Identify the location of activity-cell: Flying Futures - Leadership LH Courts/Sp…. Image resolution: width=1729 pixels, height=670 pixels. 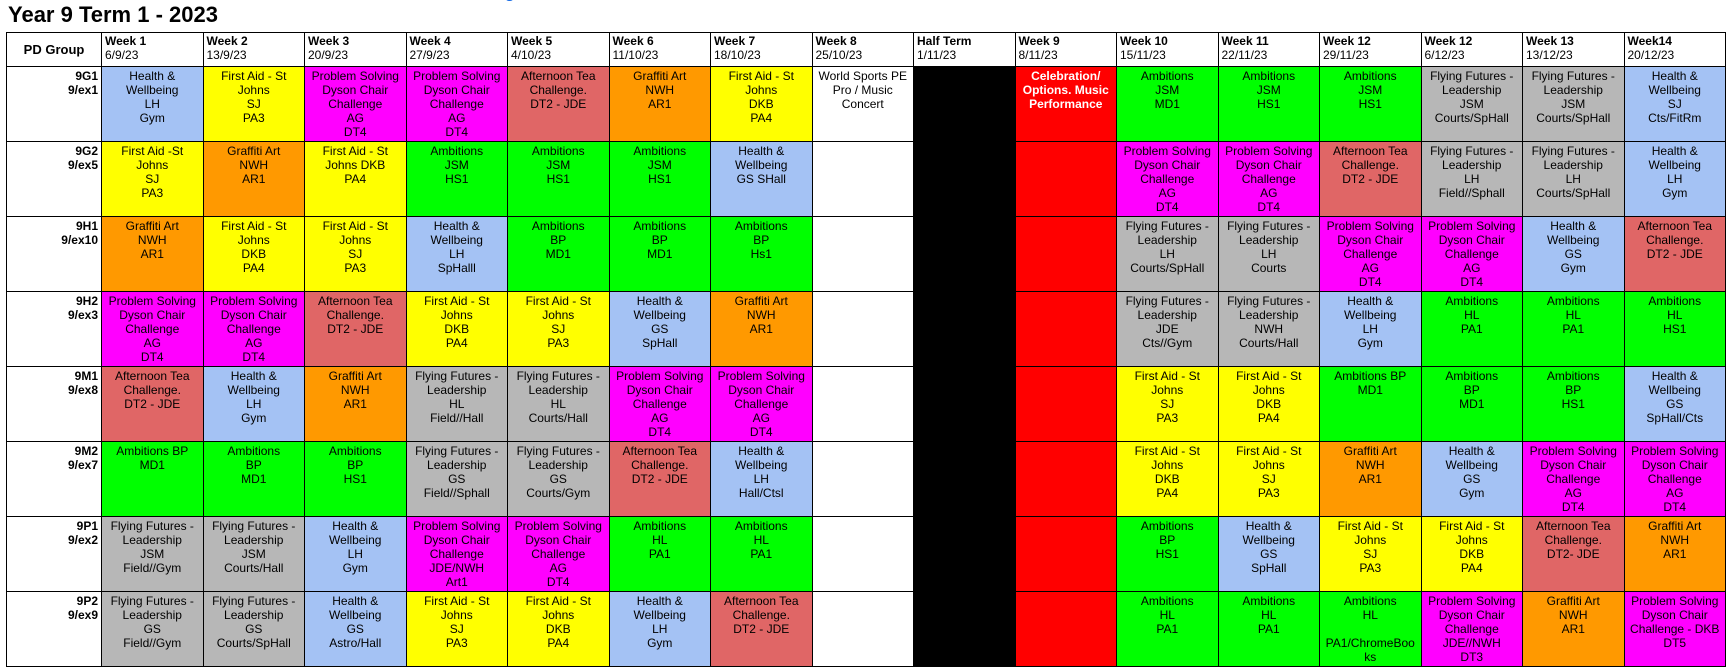
(1573, 179).